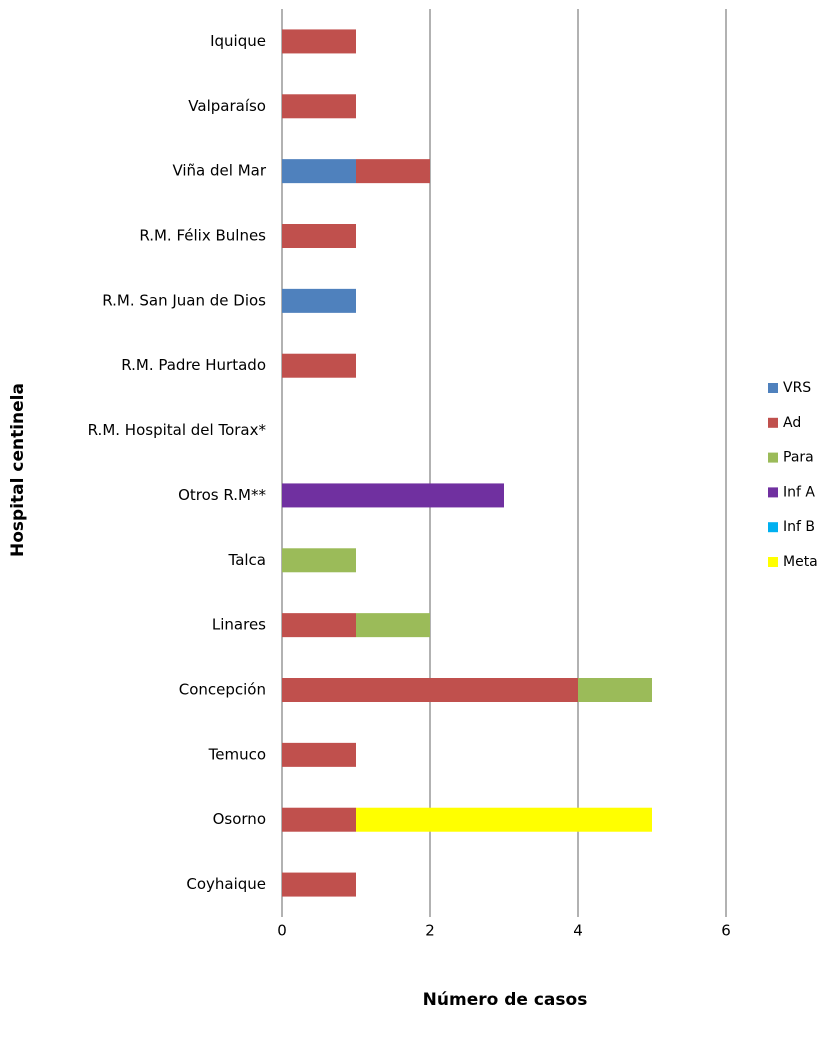 This screenshot has width=831, height=1040. Describe the element at coordinates (282, 931) in the screenshot. I see `x-tick-label: 0` at that location.